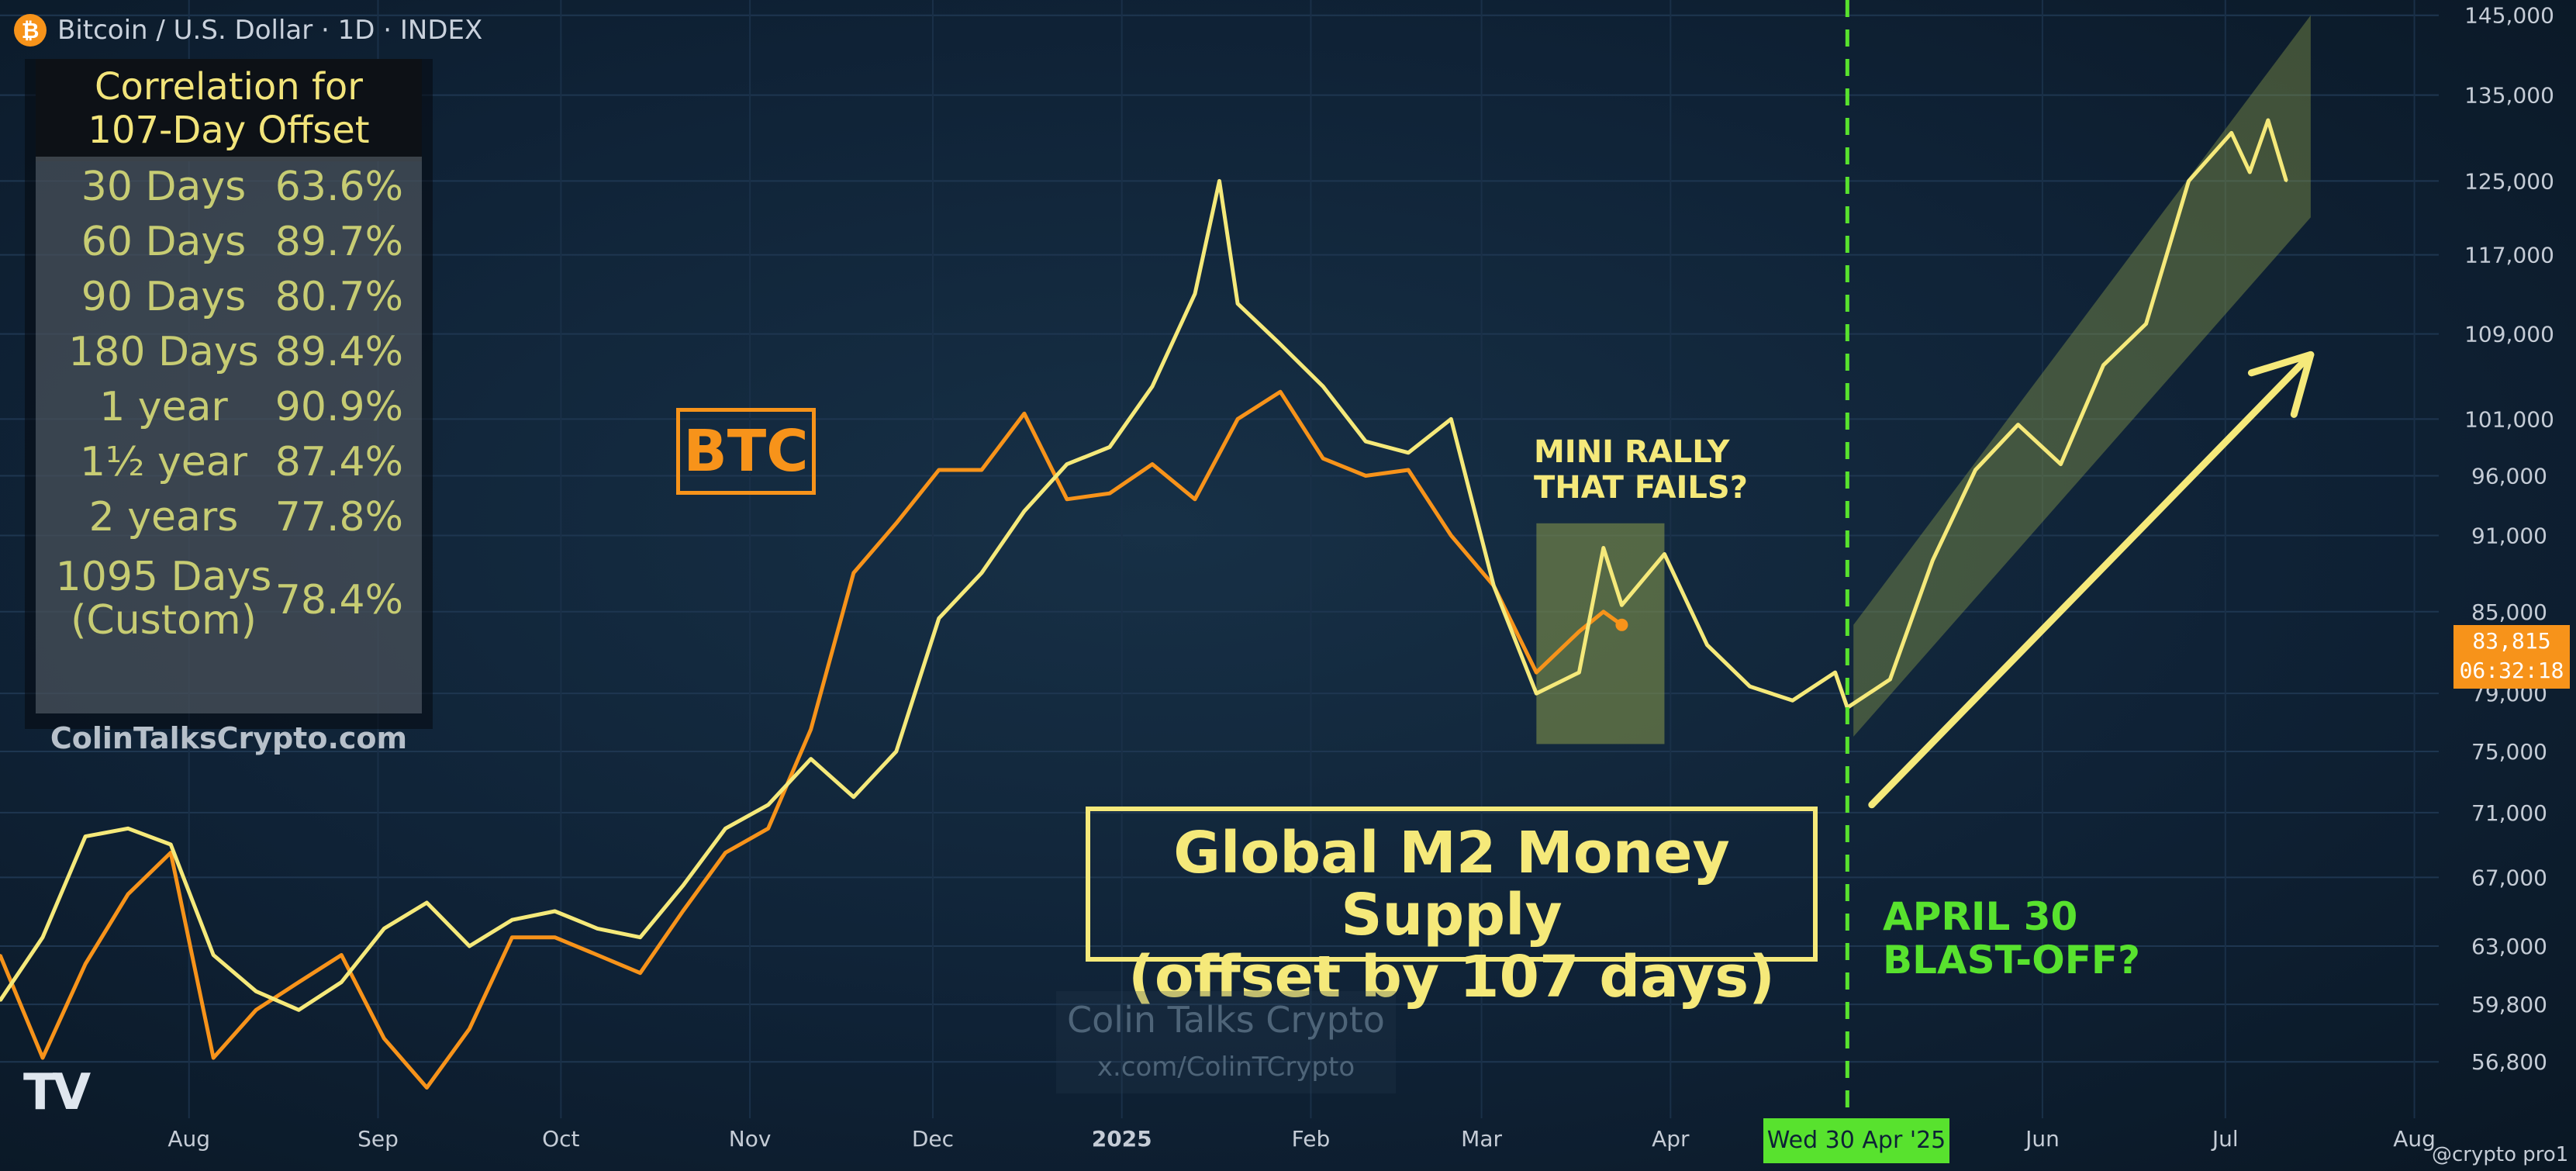  What do you see at coordinates (1622, 624) in the screenshot?
I see `btc-last-point` at bounding box center [1622, 624].